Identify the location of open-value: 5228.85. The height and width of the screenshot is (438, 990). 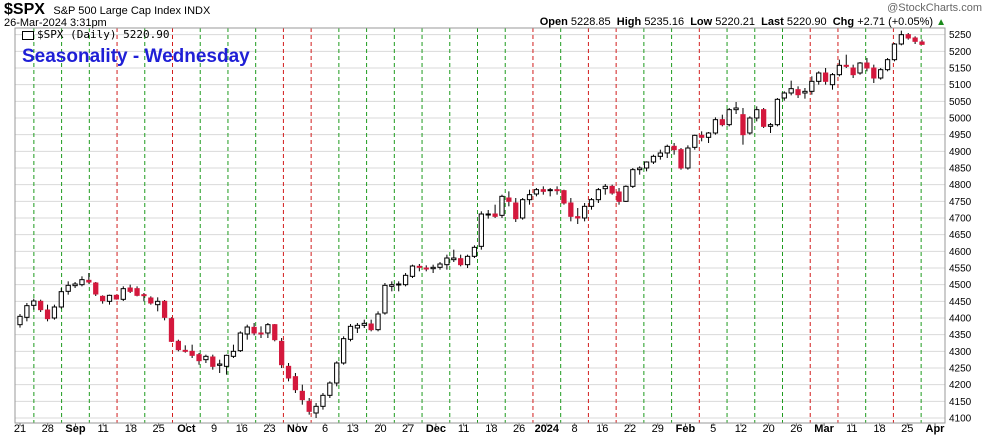
(590, 22).